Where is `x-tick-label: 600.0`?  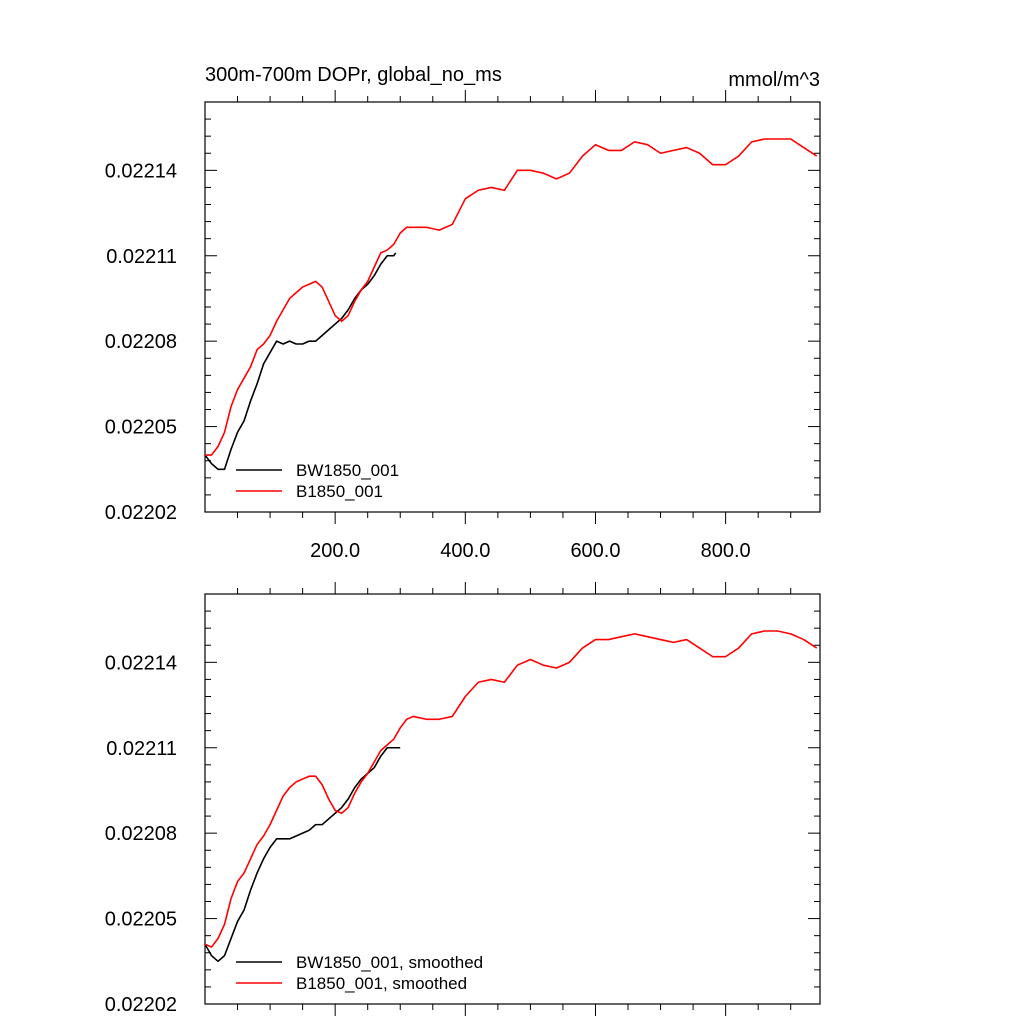
x-tick-label: 600.0 is located at coordinates (595, 551).